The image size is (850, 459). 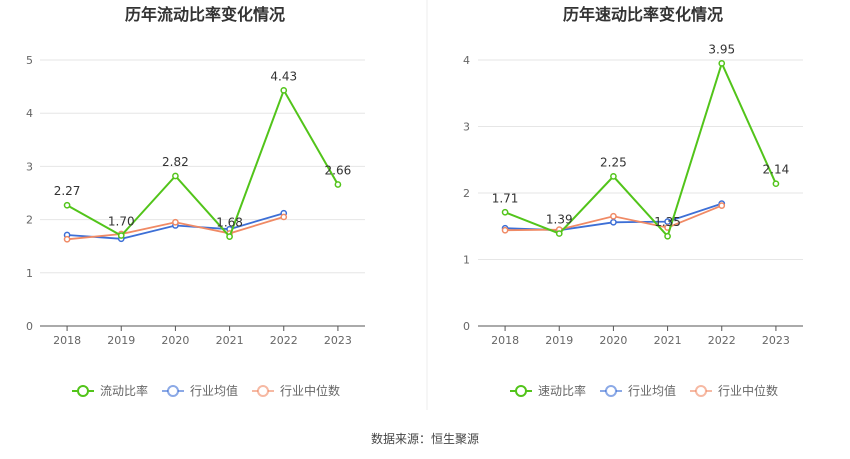 What do you see at coordinates (121, 222) in the screenshot?
I see `data-label: 1.70` at bounding box center [121, 222].